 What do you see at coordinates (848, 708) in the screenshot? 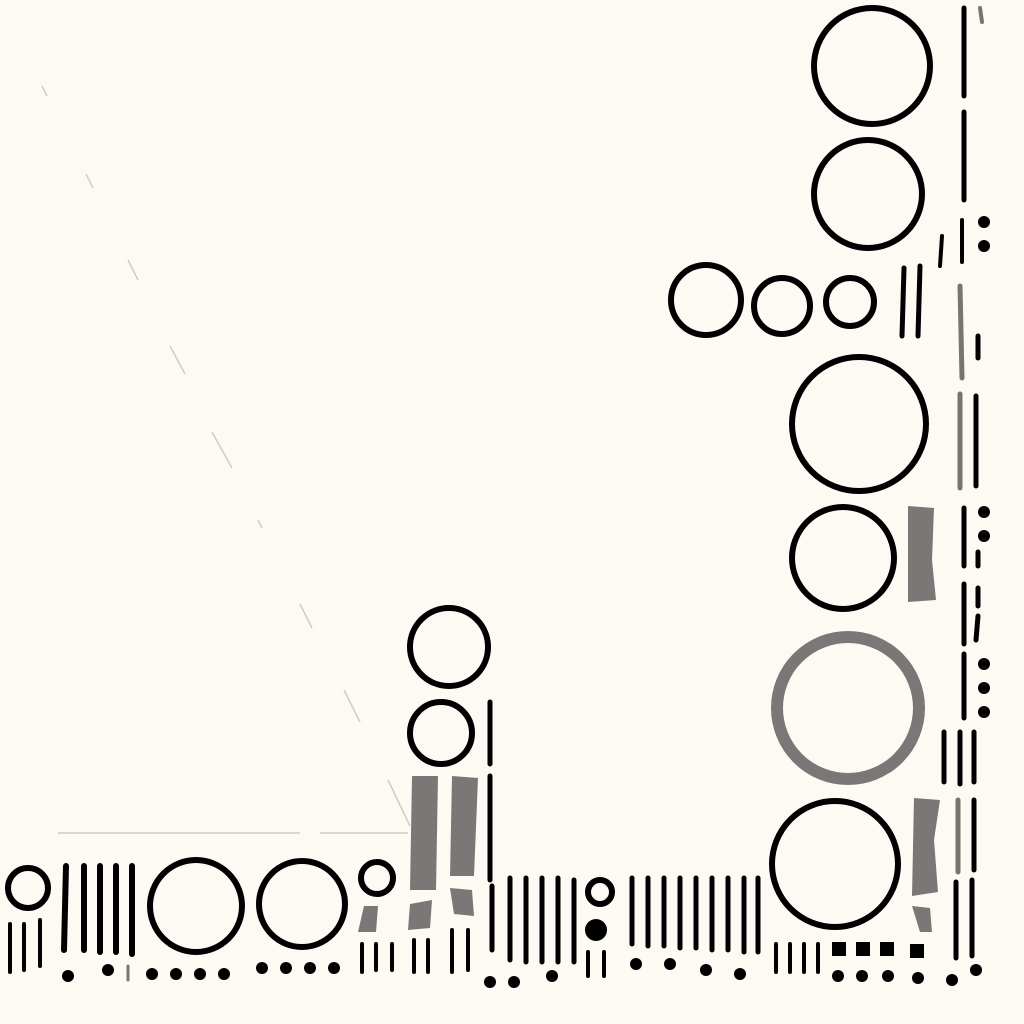
I see `circle-right-gray` at bounding box center [848, 708].